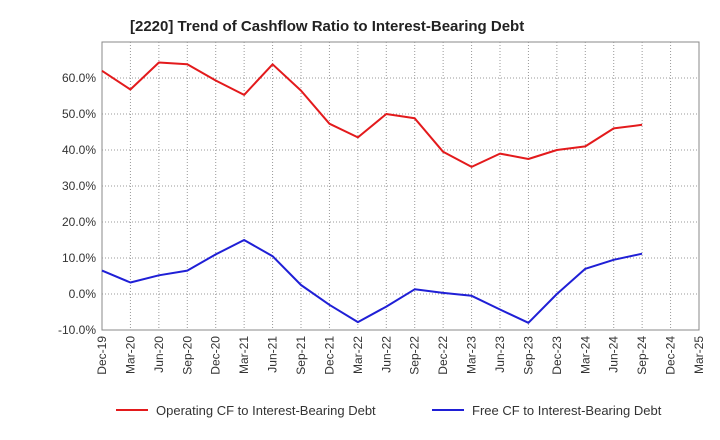 Image resolution: width=720 pixels, height=440 pixels. What do you see at coordinates (671, 355) in the screenshot?
I see `x-tick-label: Dec-24` at bounding box center [671, 355].